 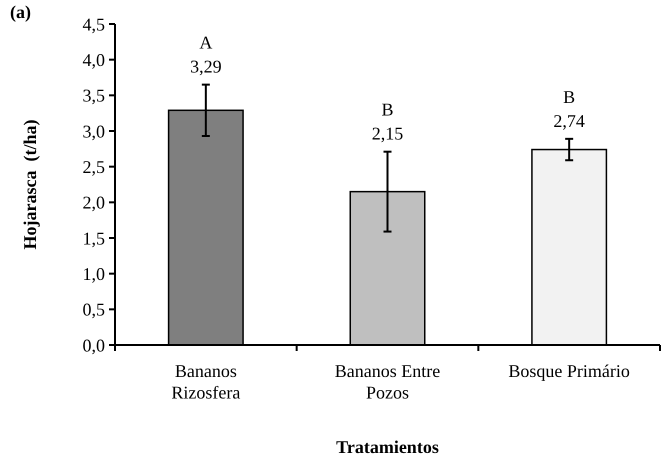 I want to click on x-tick-label: Bananos Rizosfera, so click(x=205, y=382).